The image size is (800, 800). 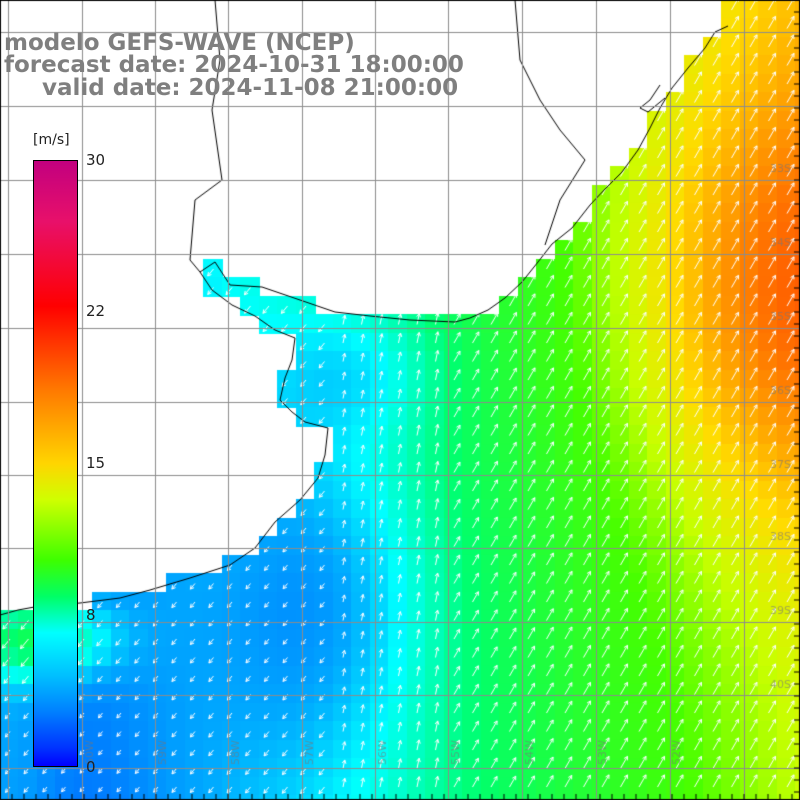 I want to click on colorbar-tick-0: 0, so click(x=91, y=767).